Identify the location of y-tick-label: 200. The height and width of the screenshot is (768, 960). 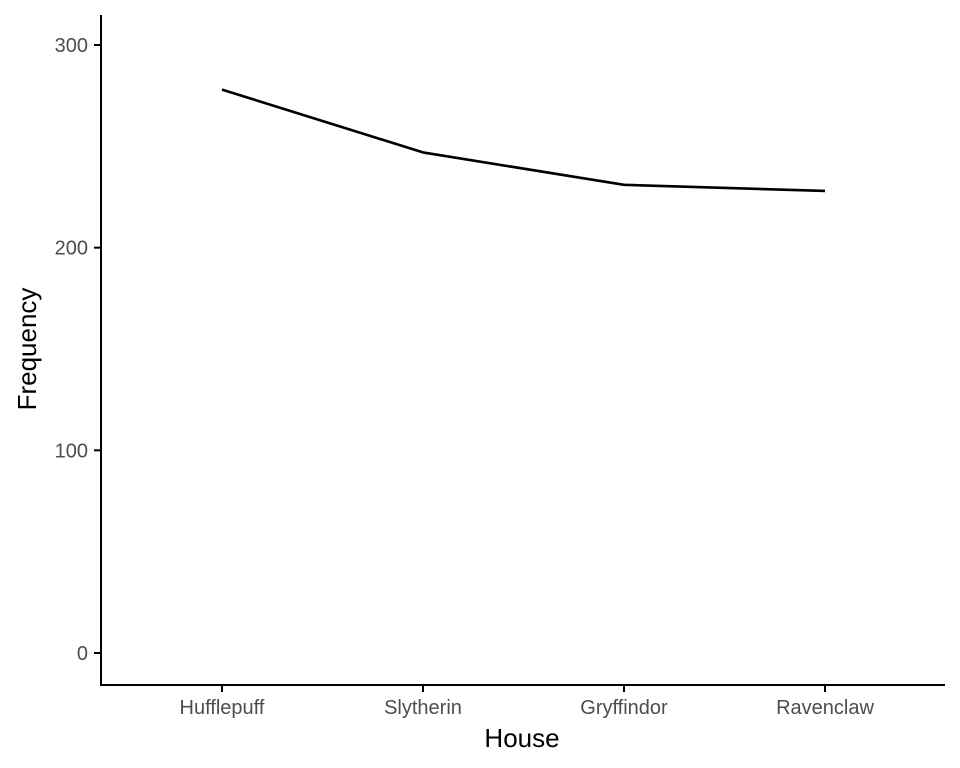
(71, 249).